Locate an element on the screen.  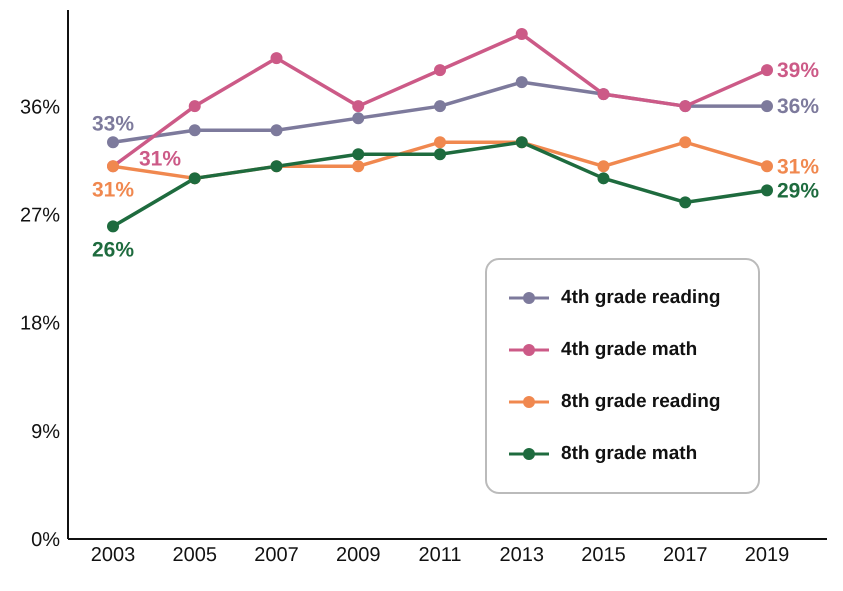
x-tick-label: 2013 is located at coordinates (522, 555).